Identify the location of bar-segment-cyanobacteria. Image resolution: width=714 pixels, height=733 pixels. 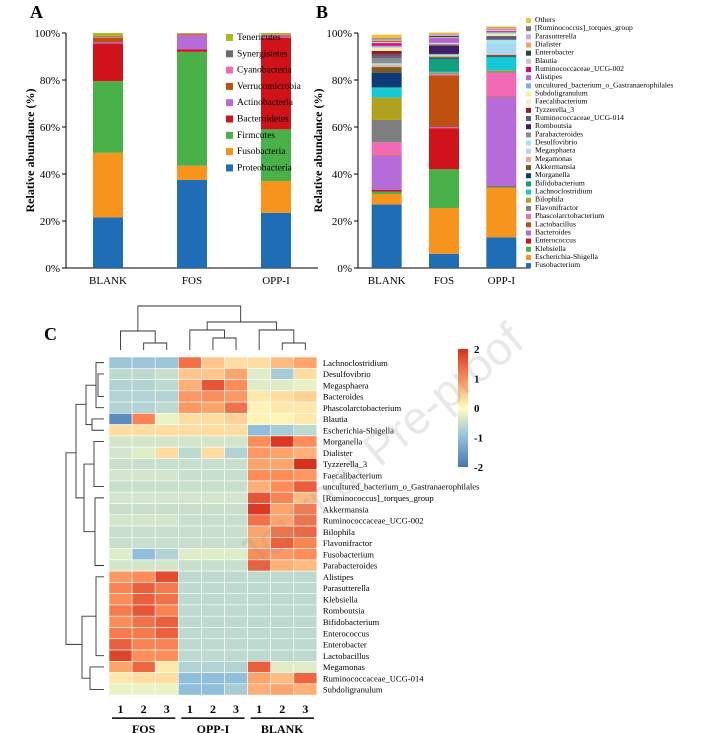
(276, 35).